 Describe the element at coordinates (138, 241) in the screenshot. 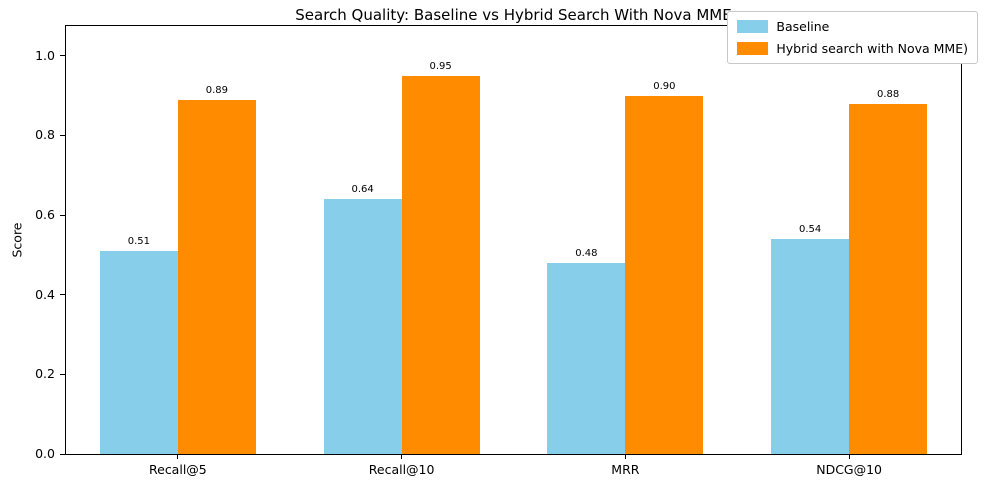

I see `bar-value-label: 0.51` at that location.